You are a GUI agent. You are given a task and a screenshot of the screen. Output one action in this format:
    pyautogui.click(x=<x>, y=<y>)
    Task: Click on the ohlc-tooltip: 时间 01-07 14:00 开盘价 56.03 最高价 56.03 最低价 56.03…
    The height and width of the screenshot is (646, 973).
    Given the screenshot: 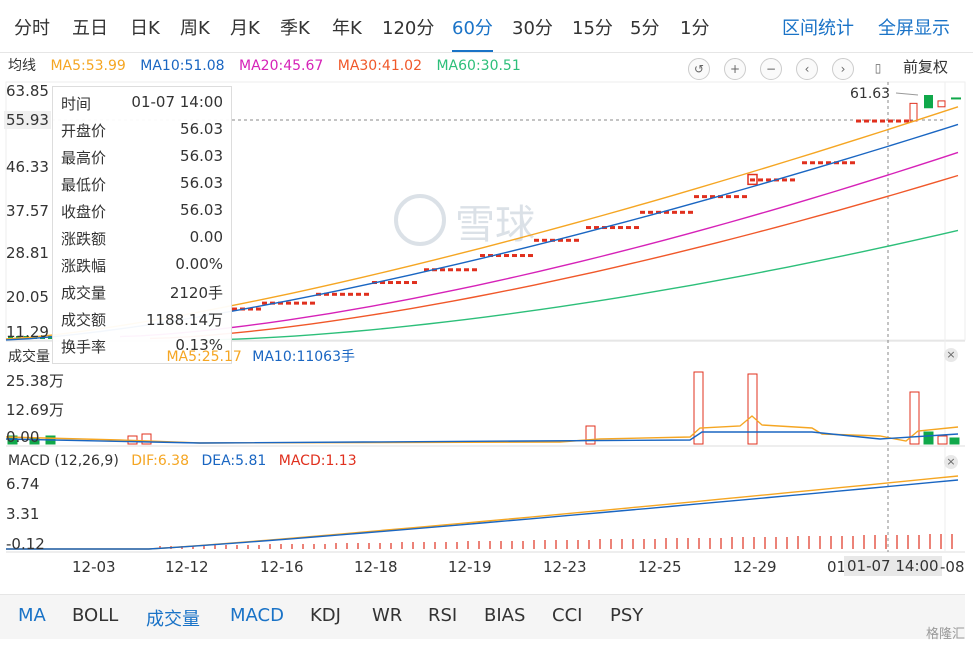 What is the action you would take?
    pyautogui.click(x=142, y=225)
    